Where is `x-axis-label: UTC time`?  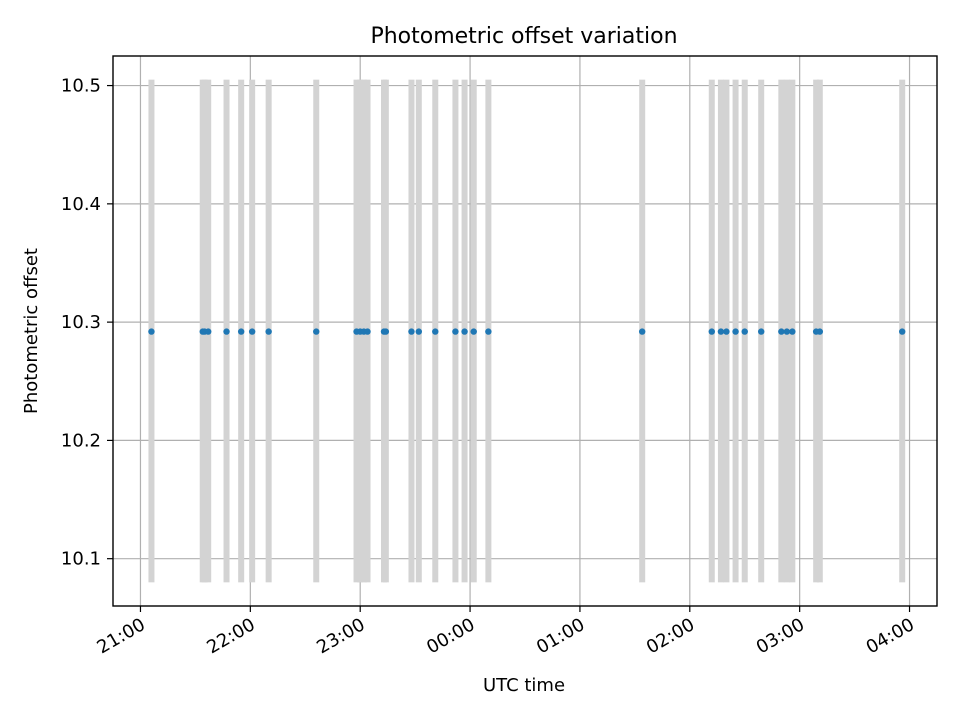
x-axis-label: UTC time is located at coordinates (524, 685).